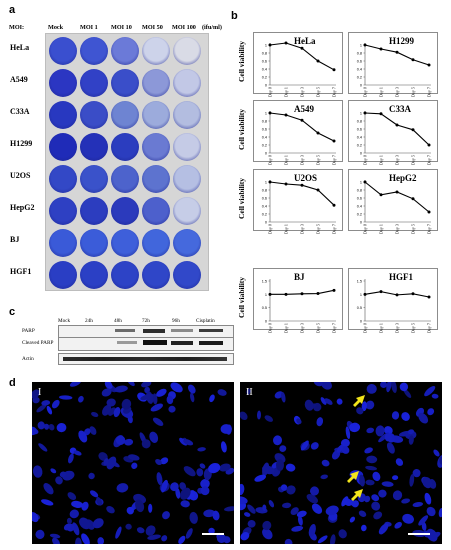 The image size is (451, 550). Describe the element at coordinates (205, 321) in the screenshot. I see `wb-col-cisplatin: Cisplatin` at that location.